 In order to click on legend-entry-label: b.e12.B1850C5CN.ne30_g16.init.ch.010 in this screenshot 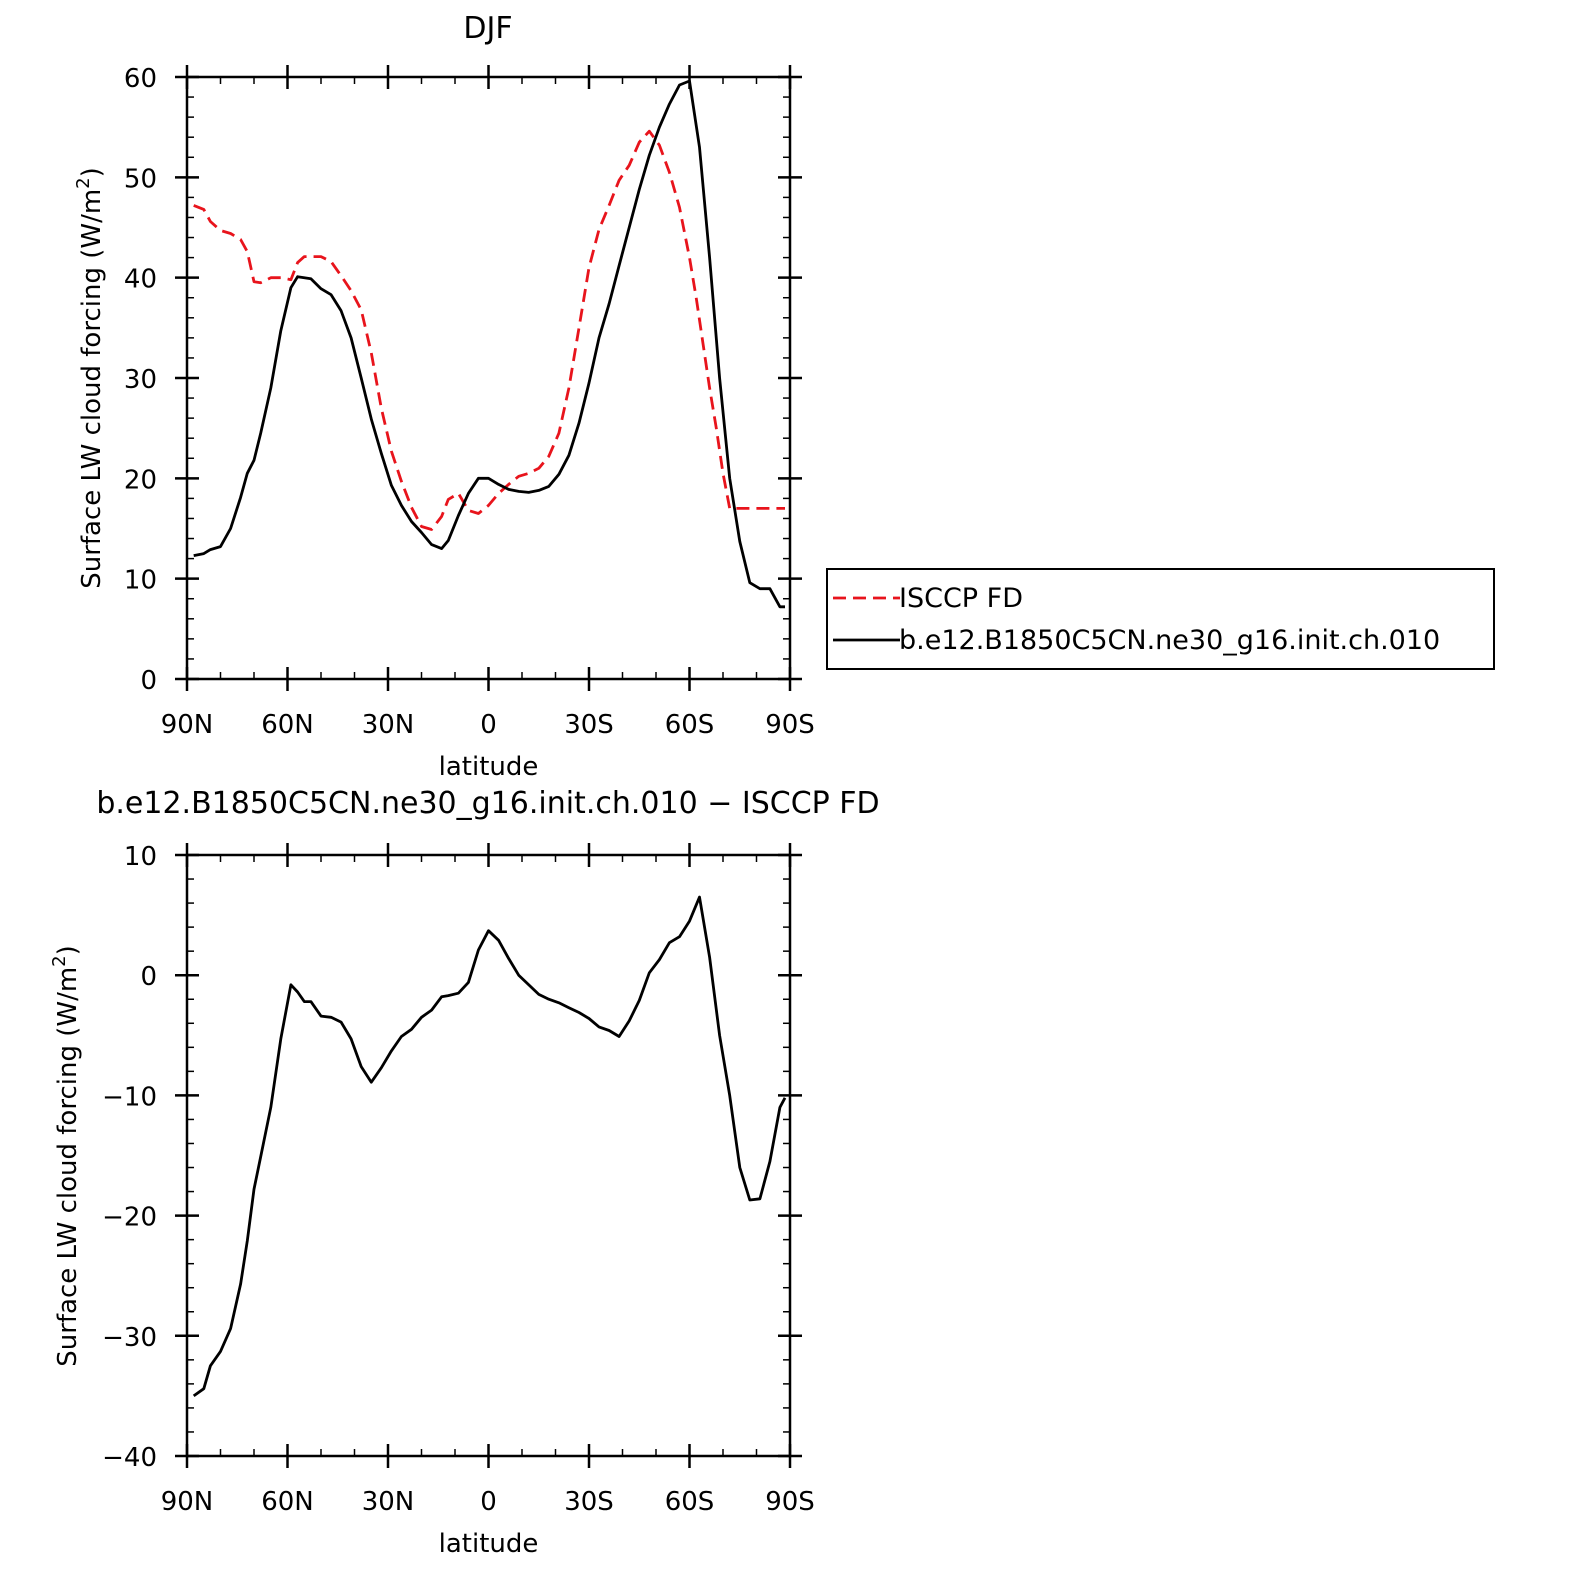, I will do `click(1169, 640)`.